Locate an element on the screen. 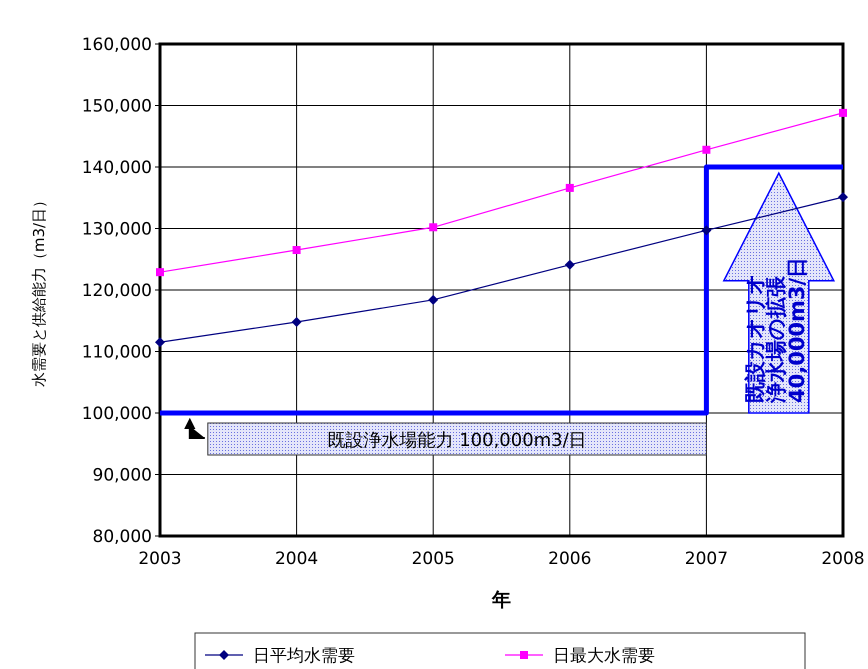  legend-label: 日最大水需要 is located at coordinates (604, 656).